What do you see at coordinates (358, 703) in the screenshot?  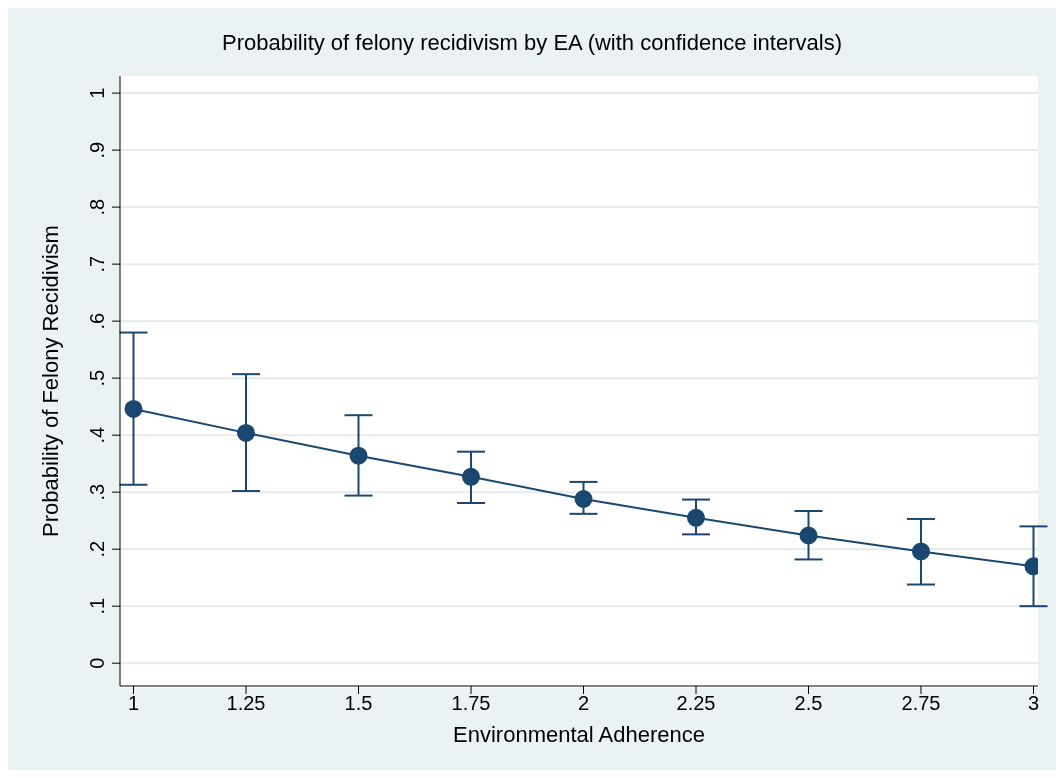 I see `x-tick-label: 1.5` at bounding box center [358, 703].